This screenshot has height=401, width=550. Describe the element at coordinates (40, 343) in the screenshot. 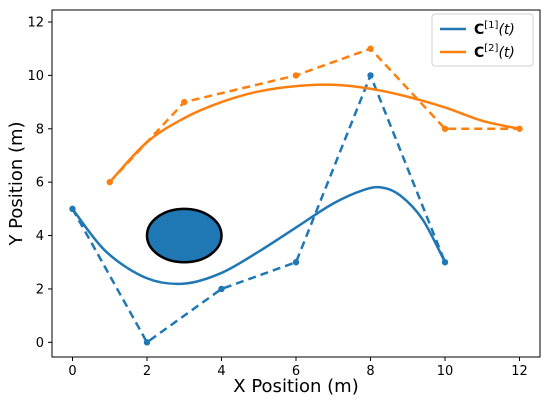

I see `y-tick-label: 0` at that location.